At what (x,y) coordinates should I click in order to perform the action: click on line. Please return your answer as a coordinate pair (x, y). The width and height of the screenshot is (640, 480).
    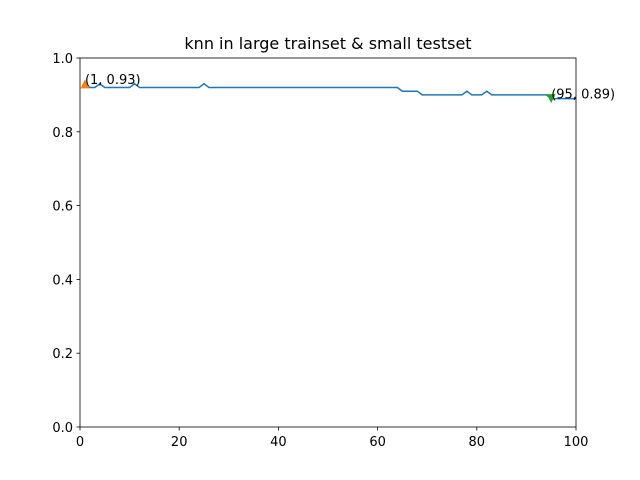
    Looking at the image, I should click on (330, 91).